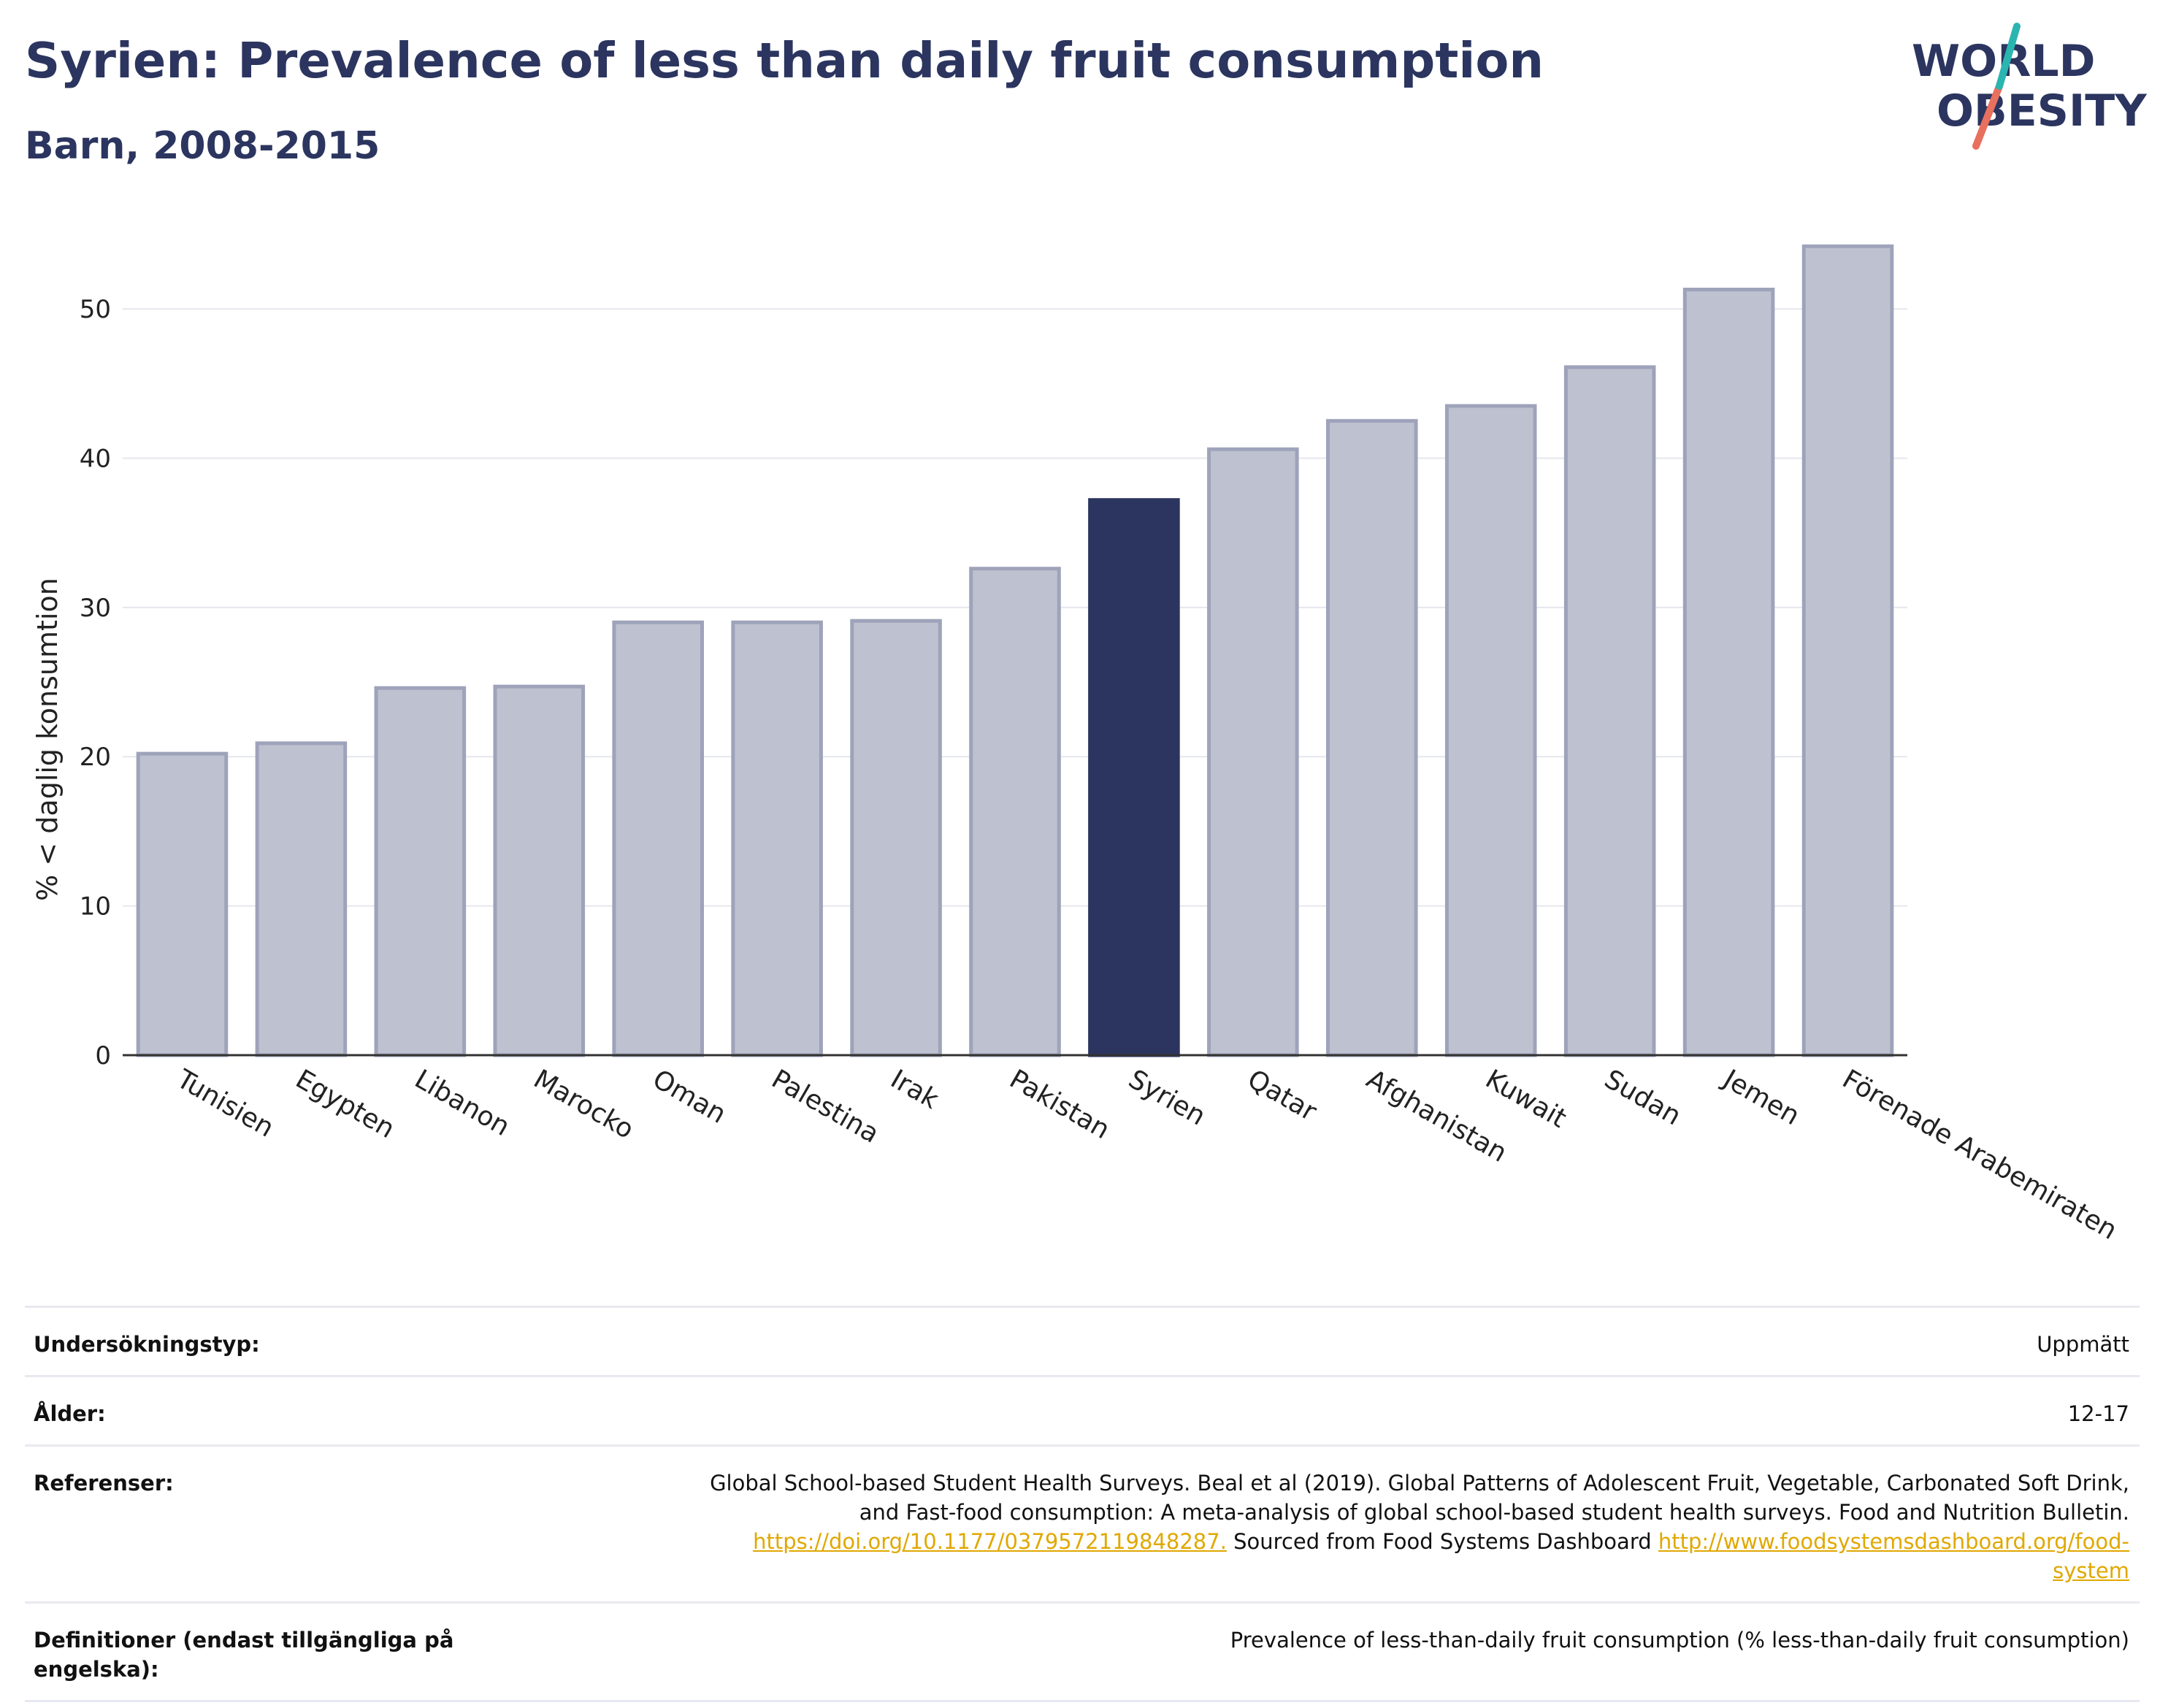  I want to click on reference-text-3: Sourced from Food Systems Dashboard, so click(1442, 1542).